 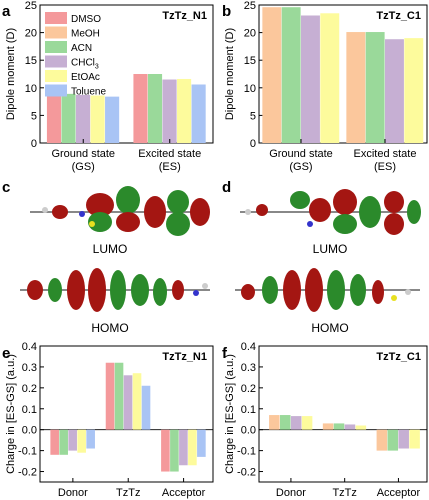 I want to click on lumo-label-d: LUMO, so click(x=330, y=249).